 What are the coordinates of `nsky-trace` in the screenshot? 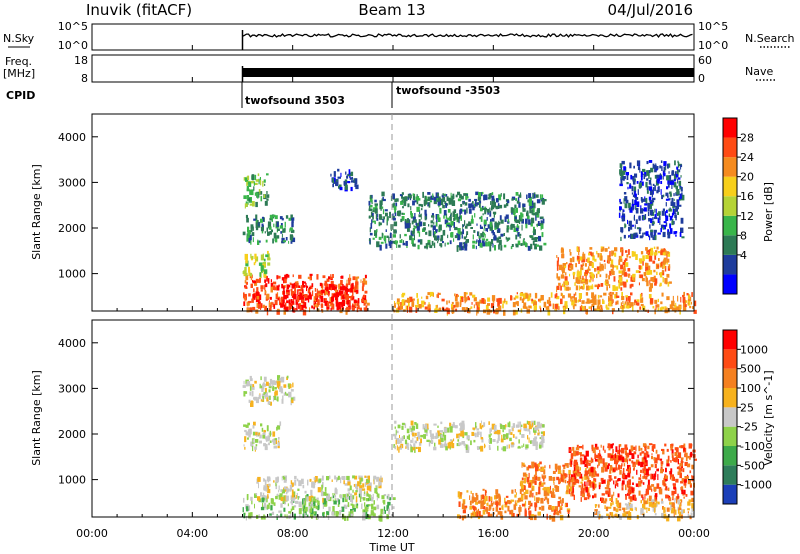 It's located at (467, 40).